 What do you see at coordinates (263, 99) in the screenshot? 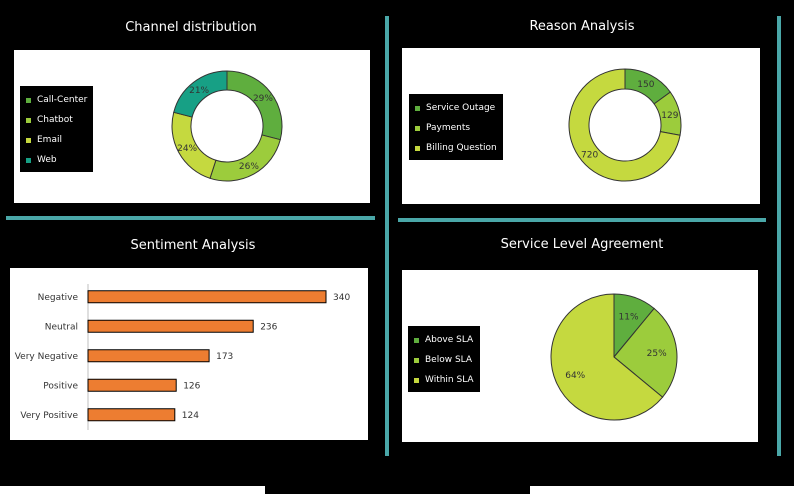
I see `slice-label-call-center: 29%` at bounding box center [263, 99].